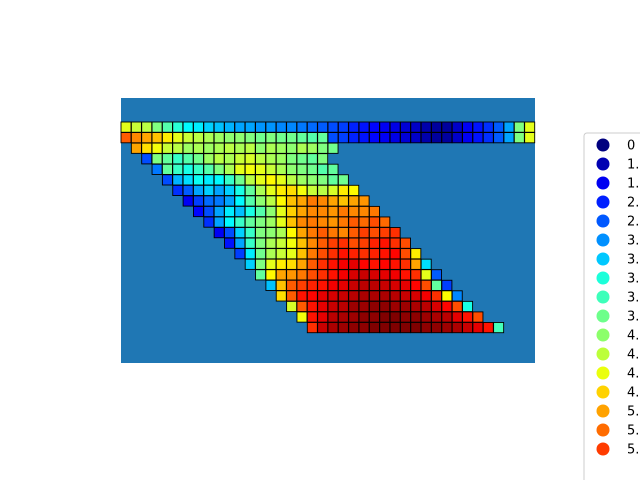 Image resolution: width=640 pixels, height=480 pixels. Describe the element at coordinates (633, 393) in the screenshot. I see `legend-label: 4.` at that location.